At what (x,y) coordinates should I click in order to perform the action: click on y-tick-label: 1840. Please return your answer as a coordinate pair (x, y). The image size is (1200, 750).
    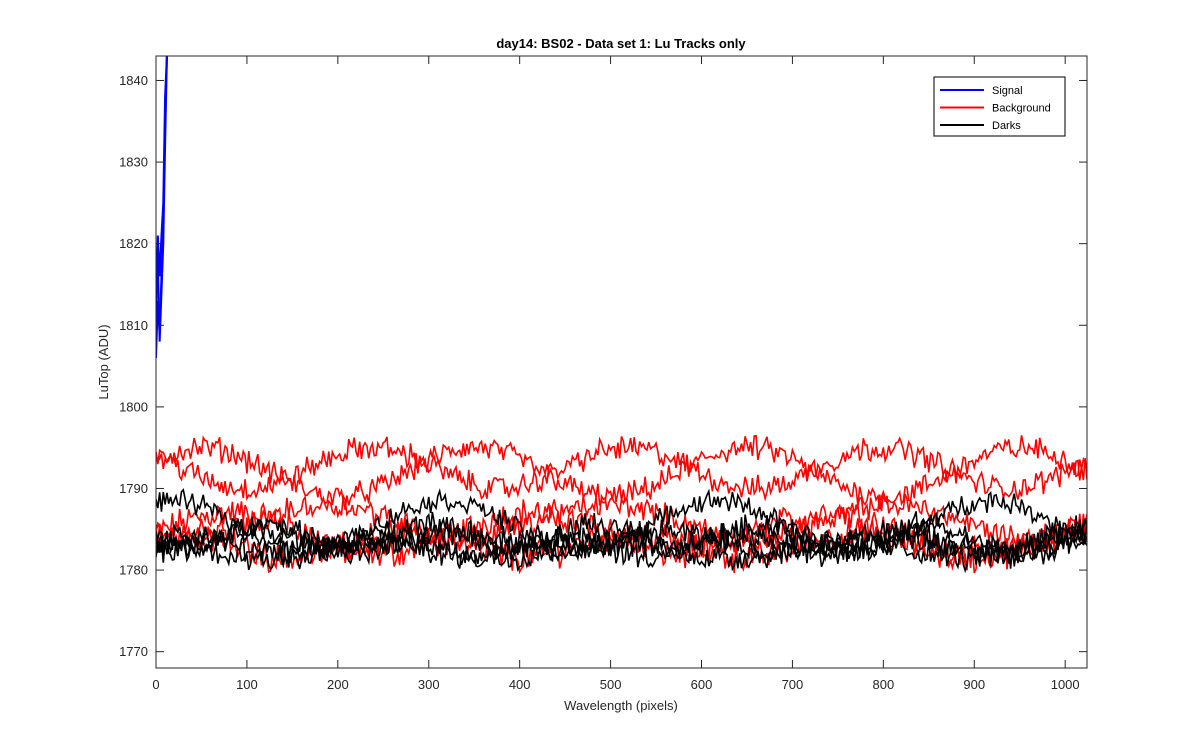
    Looking at the image, I should click on (133, 80).